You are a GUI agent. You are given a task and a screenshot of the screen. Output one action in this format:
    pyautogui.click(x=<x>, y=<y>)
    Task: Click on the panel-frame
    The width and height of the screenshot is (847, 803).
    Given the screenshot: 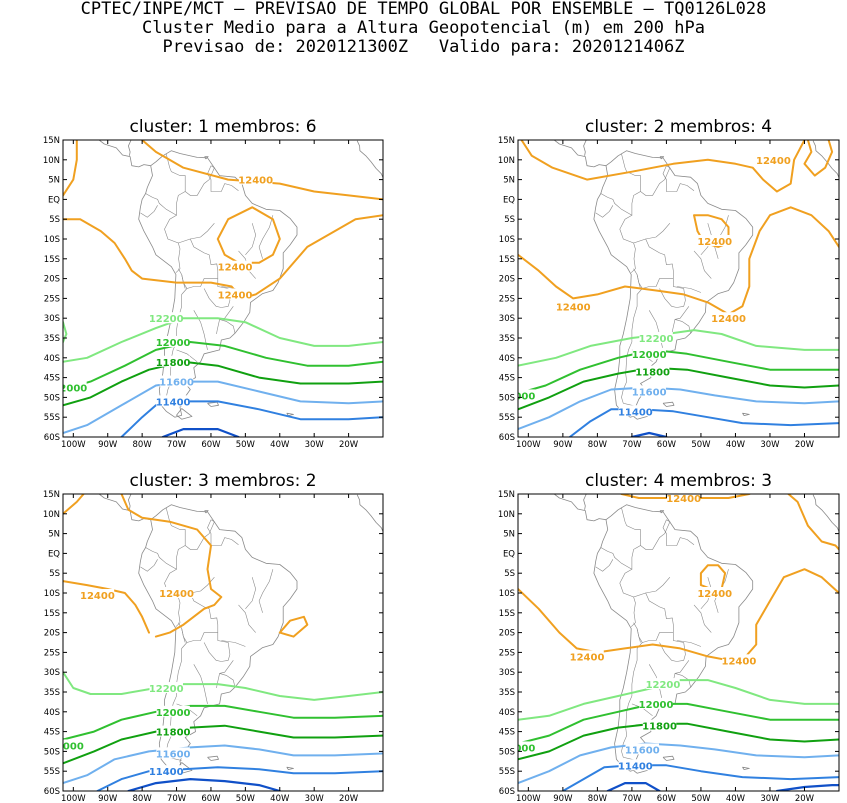 What is the action you would take?
    pyautogui.click(x=678, y=642)
    